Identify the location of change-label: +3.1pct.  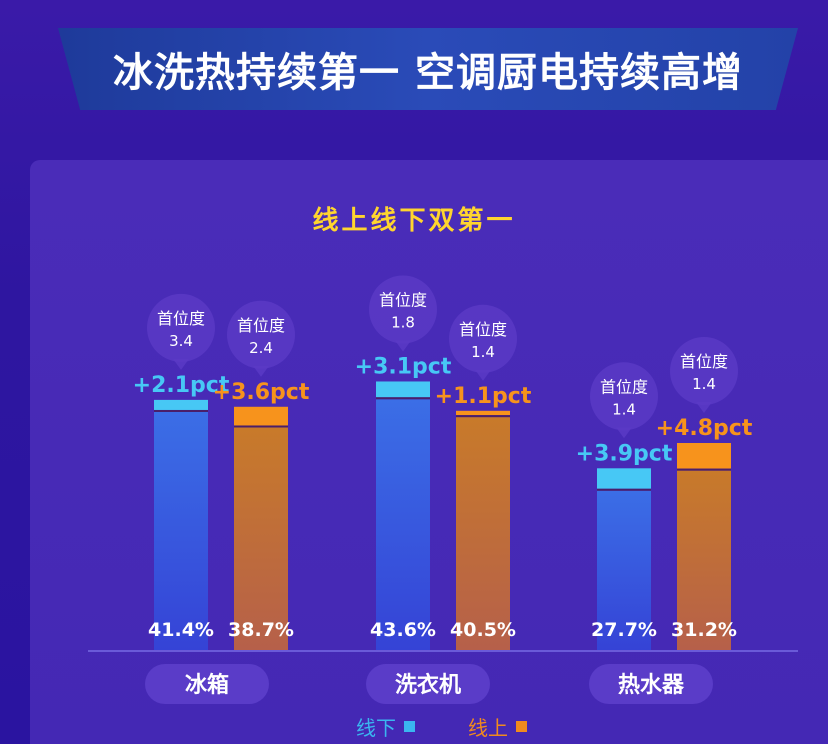
(403, 366).